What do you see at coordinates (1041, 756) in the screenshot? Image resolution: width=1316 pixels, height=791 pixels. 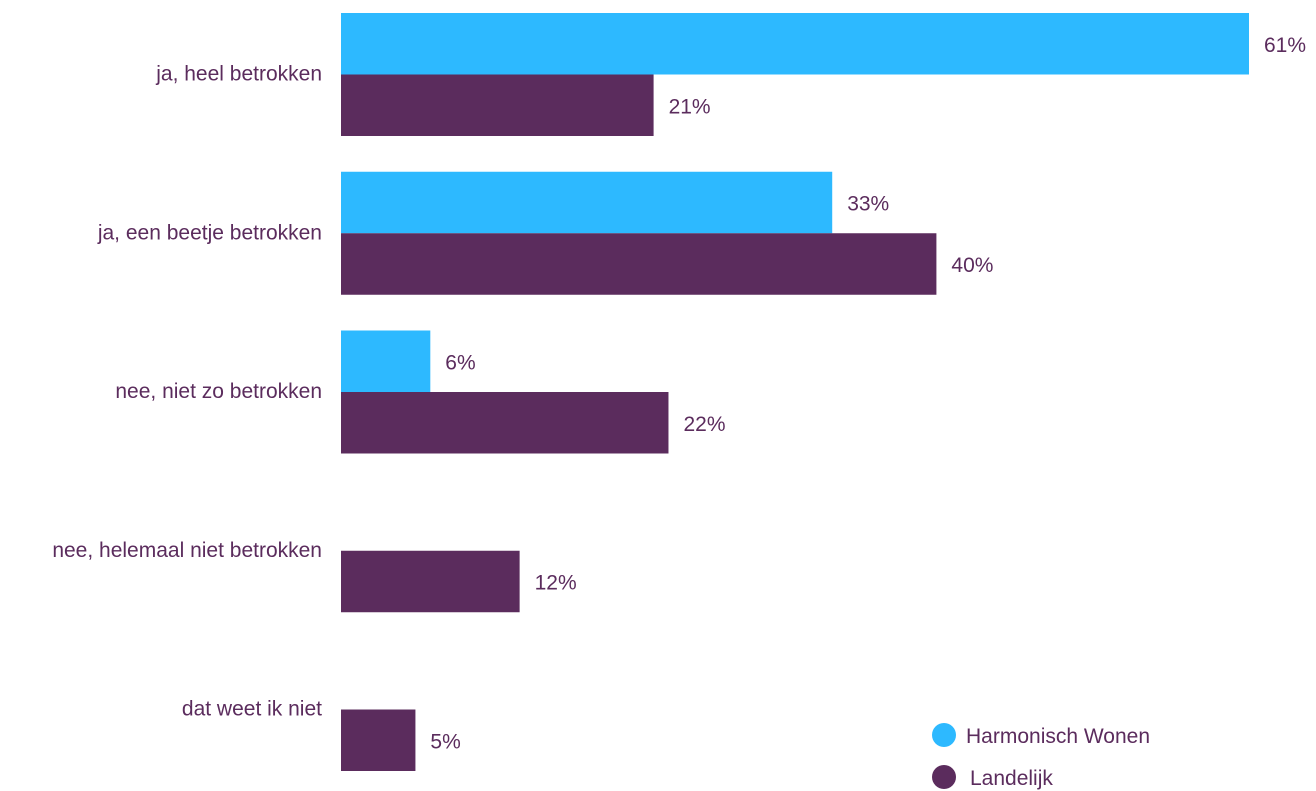 I see `legend: Harmonisch Wonen Landelijk` at bounding box center [1041, 756].